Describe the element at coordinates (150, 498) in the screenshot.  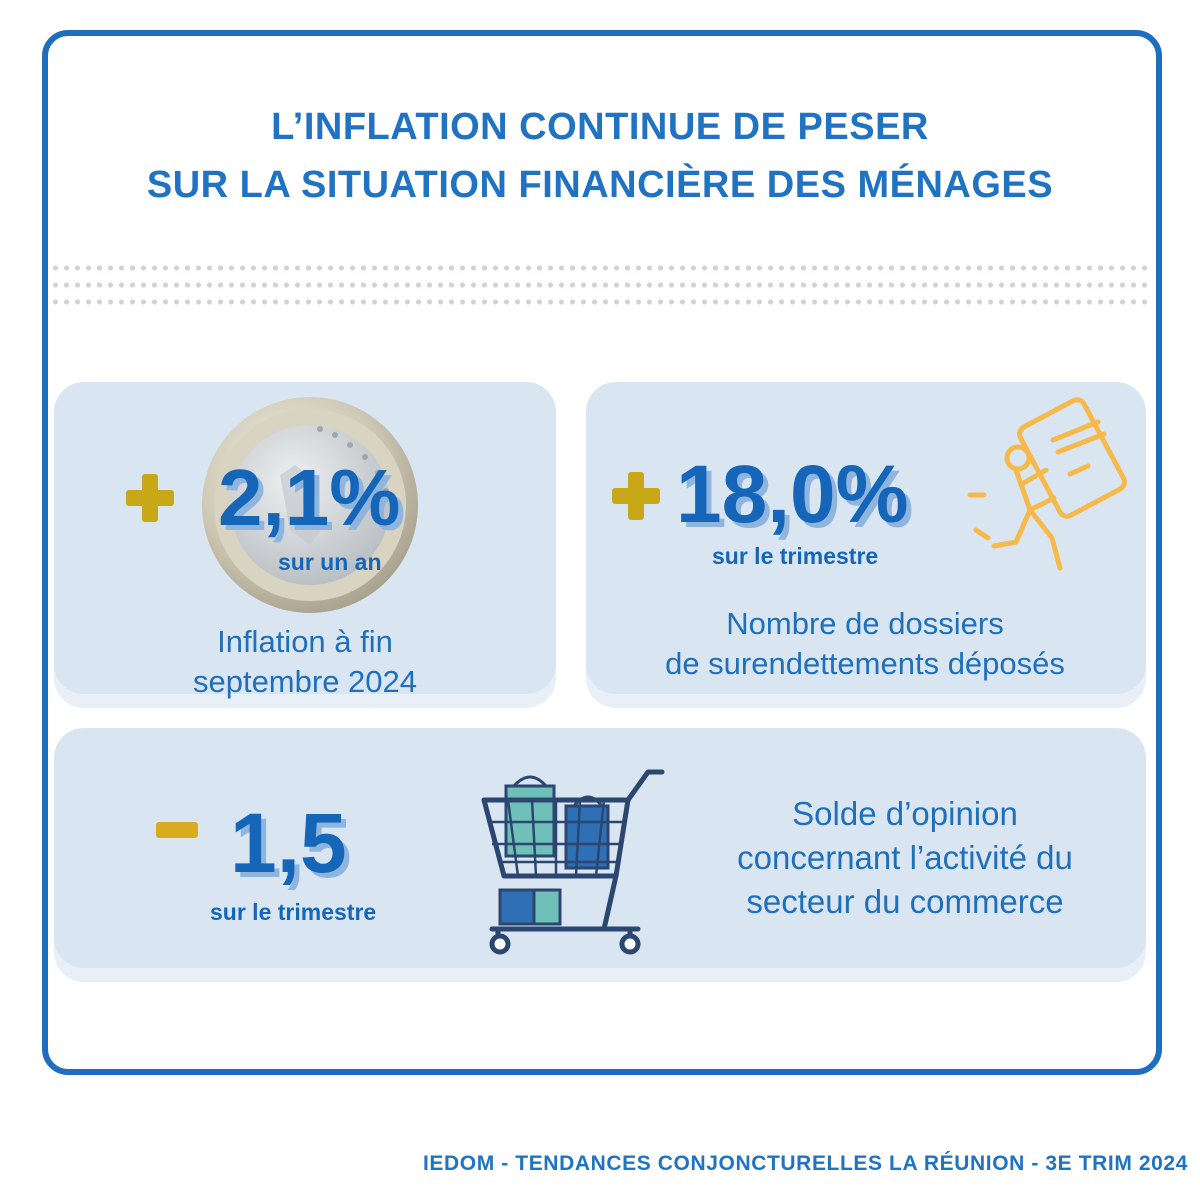
I see `plus-sign-inflation` at that location.